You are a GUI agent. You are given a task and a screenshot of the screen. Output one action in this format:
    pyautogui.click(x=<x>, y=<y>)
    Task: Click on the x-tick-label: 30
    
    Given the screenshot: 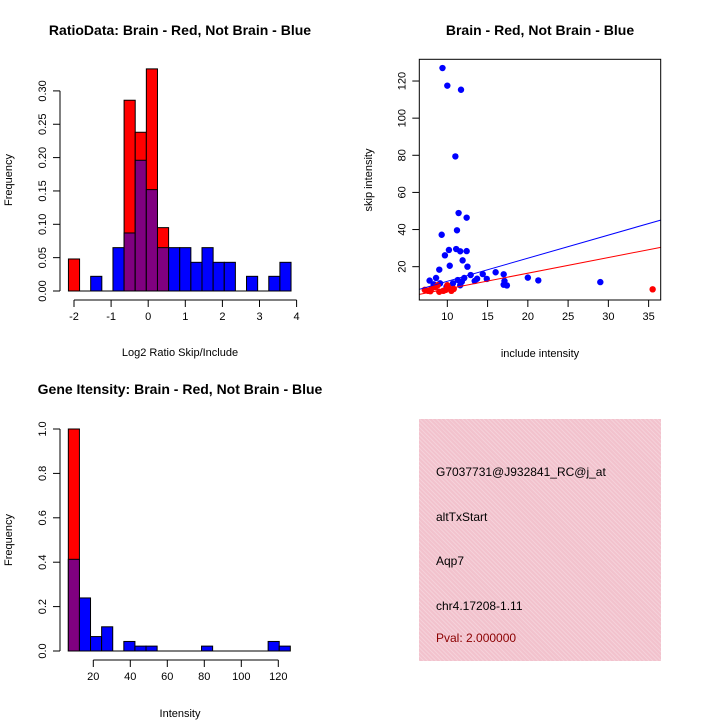 What is the action you would take?
    pyautogui.click(x=608, y=317)
    